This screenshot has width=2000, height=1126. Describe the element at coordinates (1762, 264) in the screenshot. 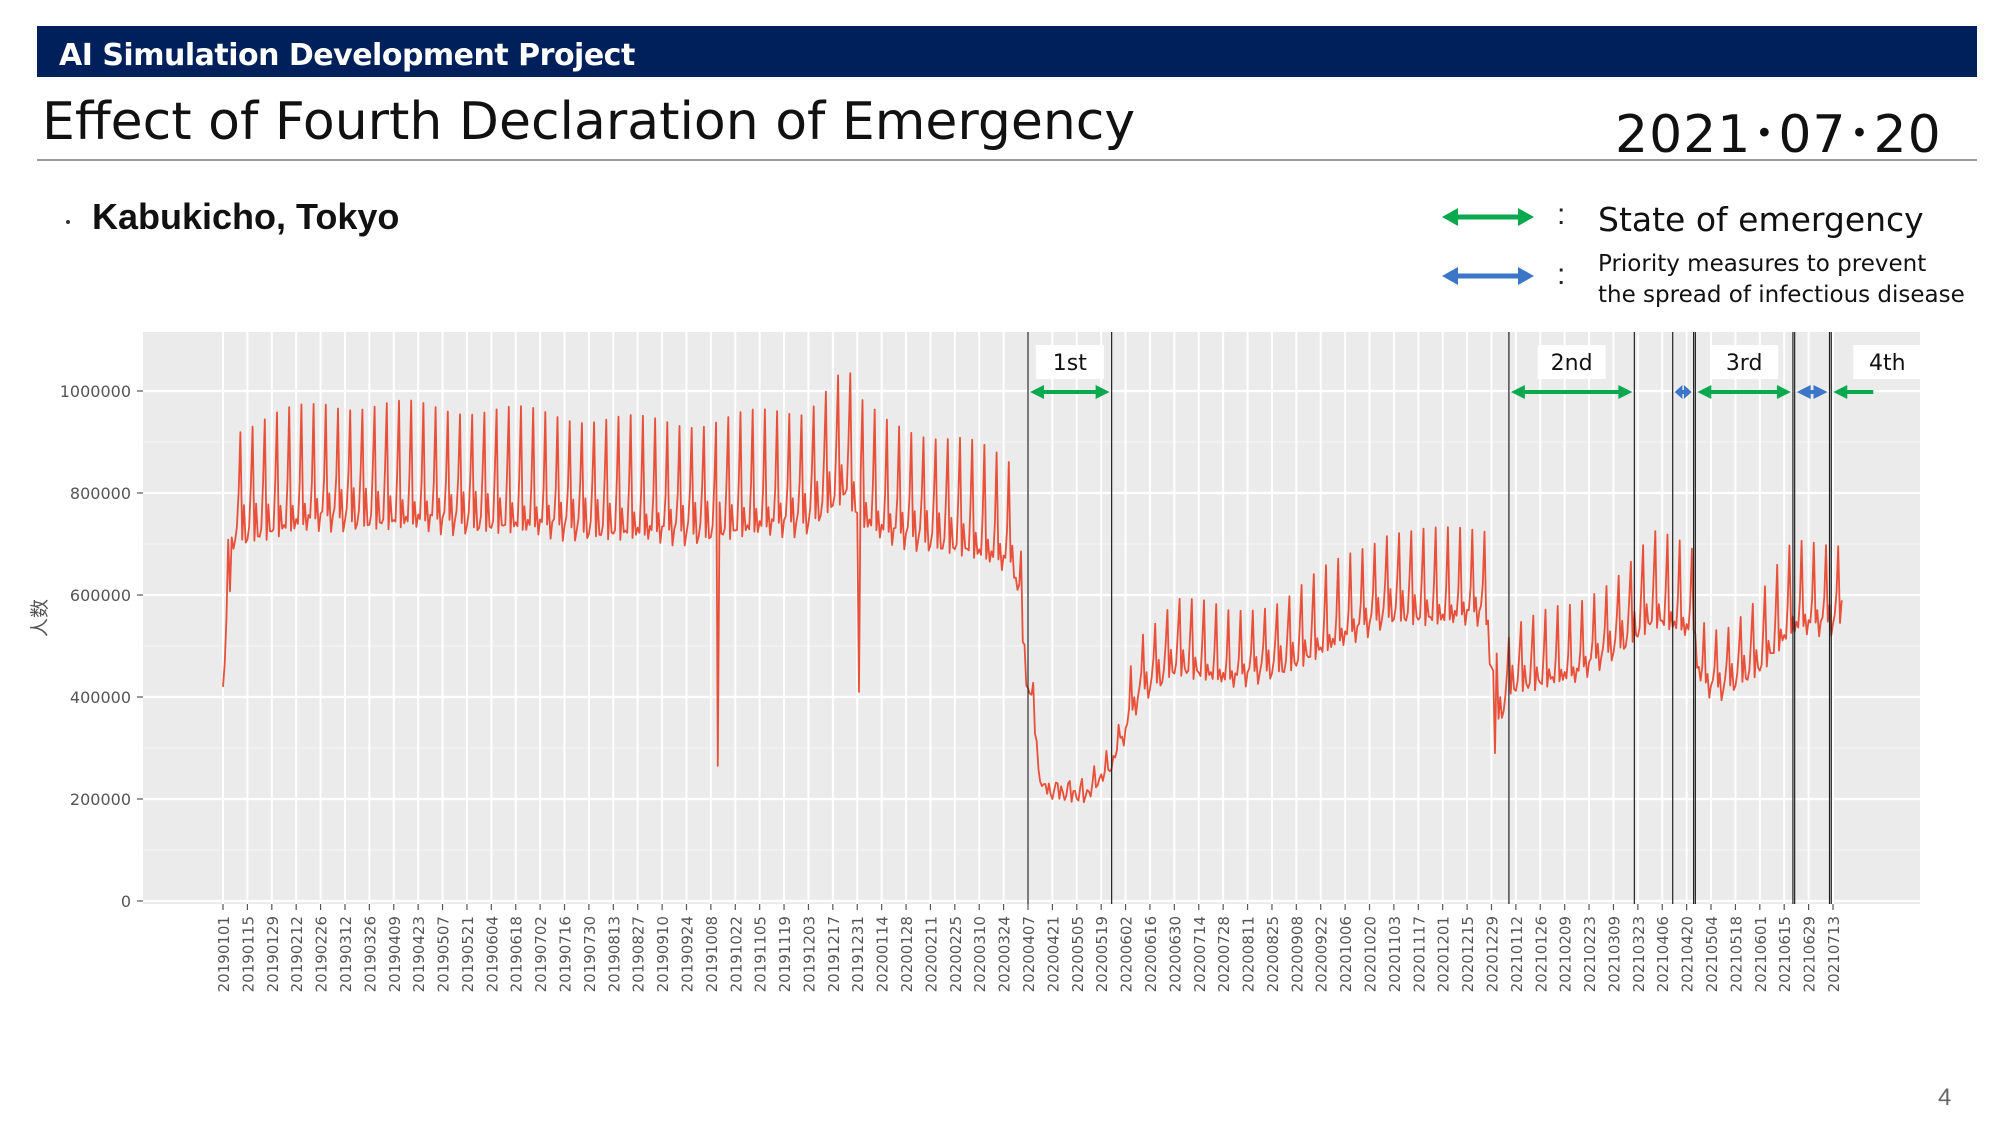

I see `legend-priority-line1: Priority measures to prevent` at that location.